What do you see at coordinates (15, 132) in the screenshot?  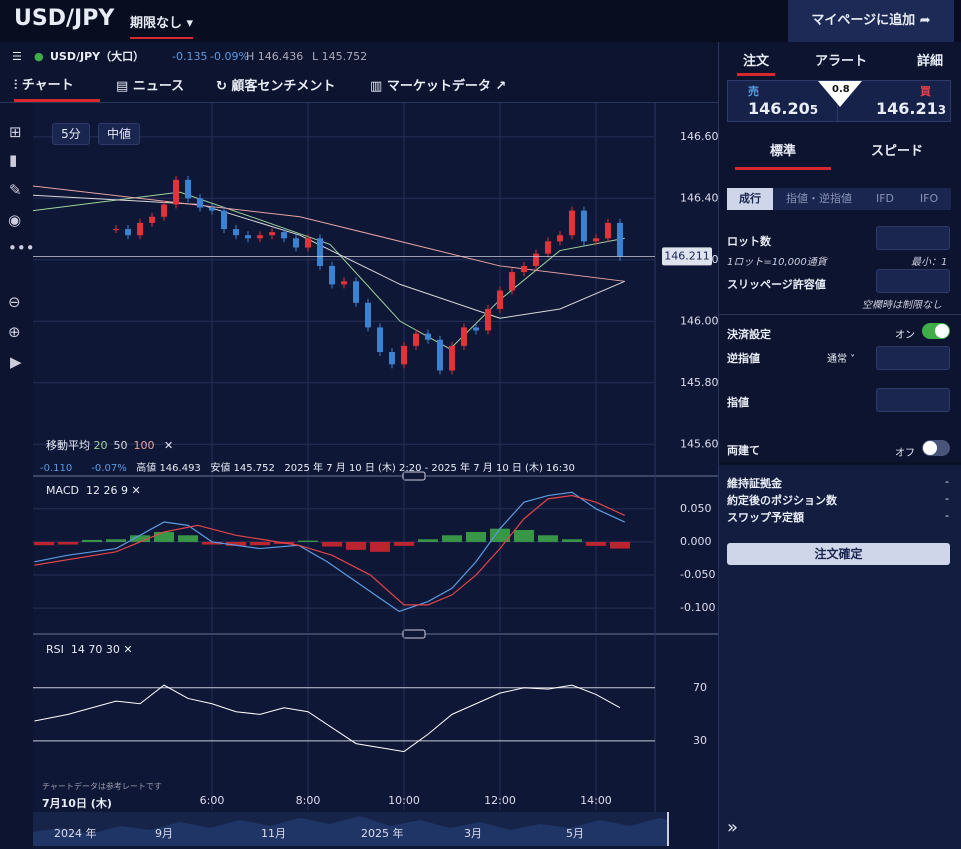 I see `tool-icon: ⊞` at bounding box center [15, 132].